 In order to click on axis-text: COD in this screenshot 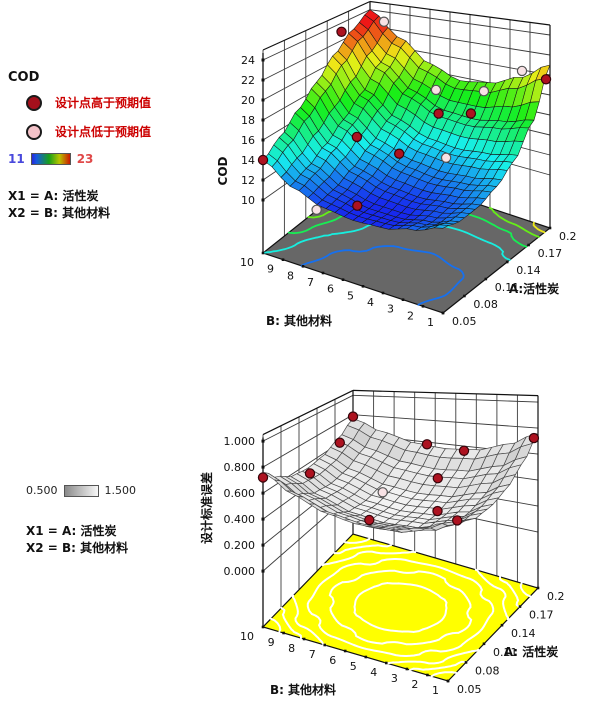, I will do `click(223, 170)`.